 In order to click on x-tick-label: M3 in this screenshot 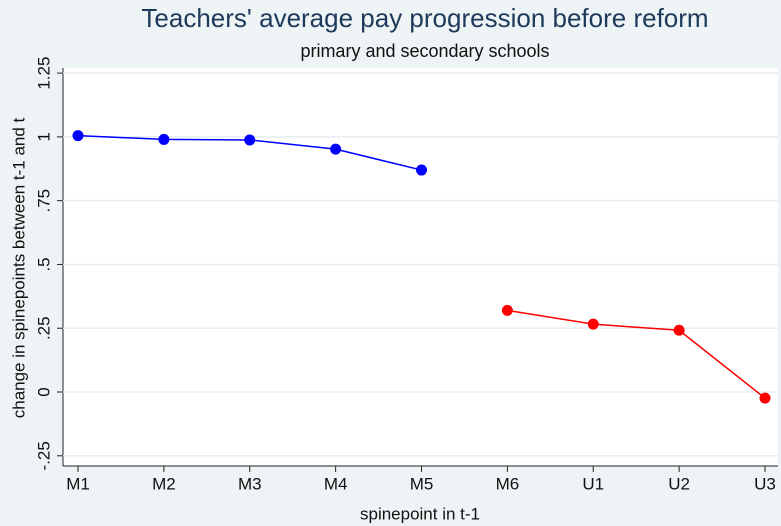, I will do `click(250, 483)`.